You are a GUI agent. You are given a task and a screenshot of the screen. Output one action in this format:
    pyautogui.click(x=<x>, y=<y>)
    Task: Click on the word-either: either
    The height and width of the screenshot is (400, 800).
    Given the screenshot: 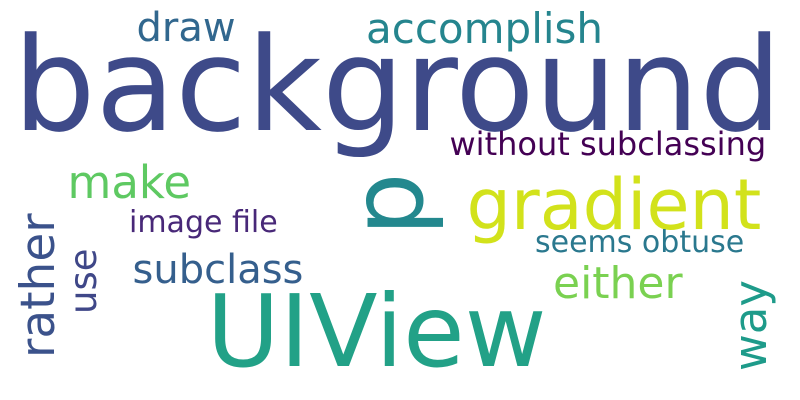 What is the action you would take?
    pyautogui.click(x=618, y=283)
    